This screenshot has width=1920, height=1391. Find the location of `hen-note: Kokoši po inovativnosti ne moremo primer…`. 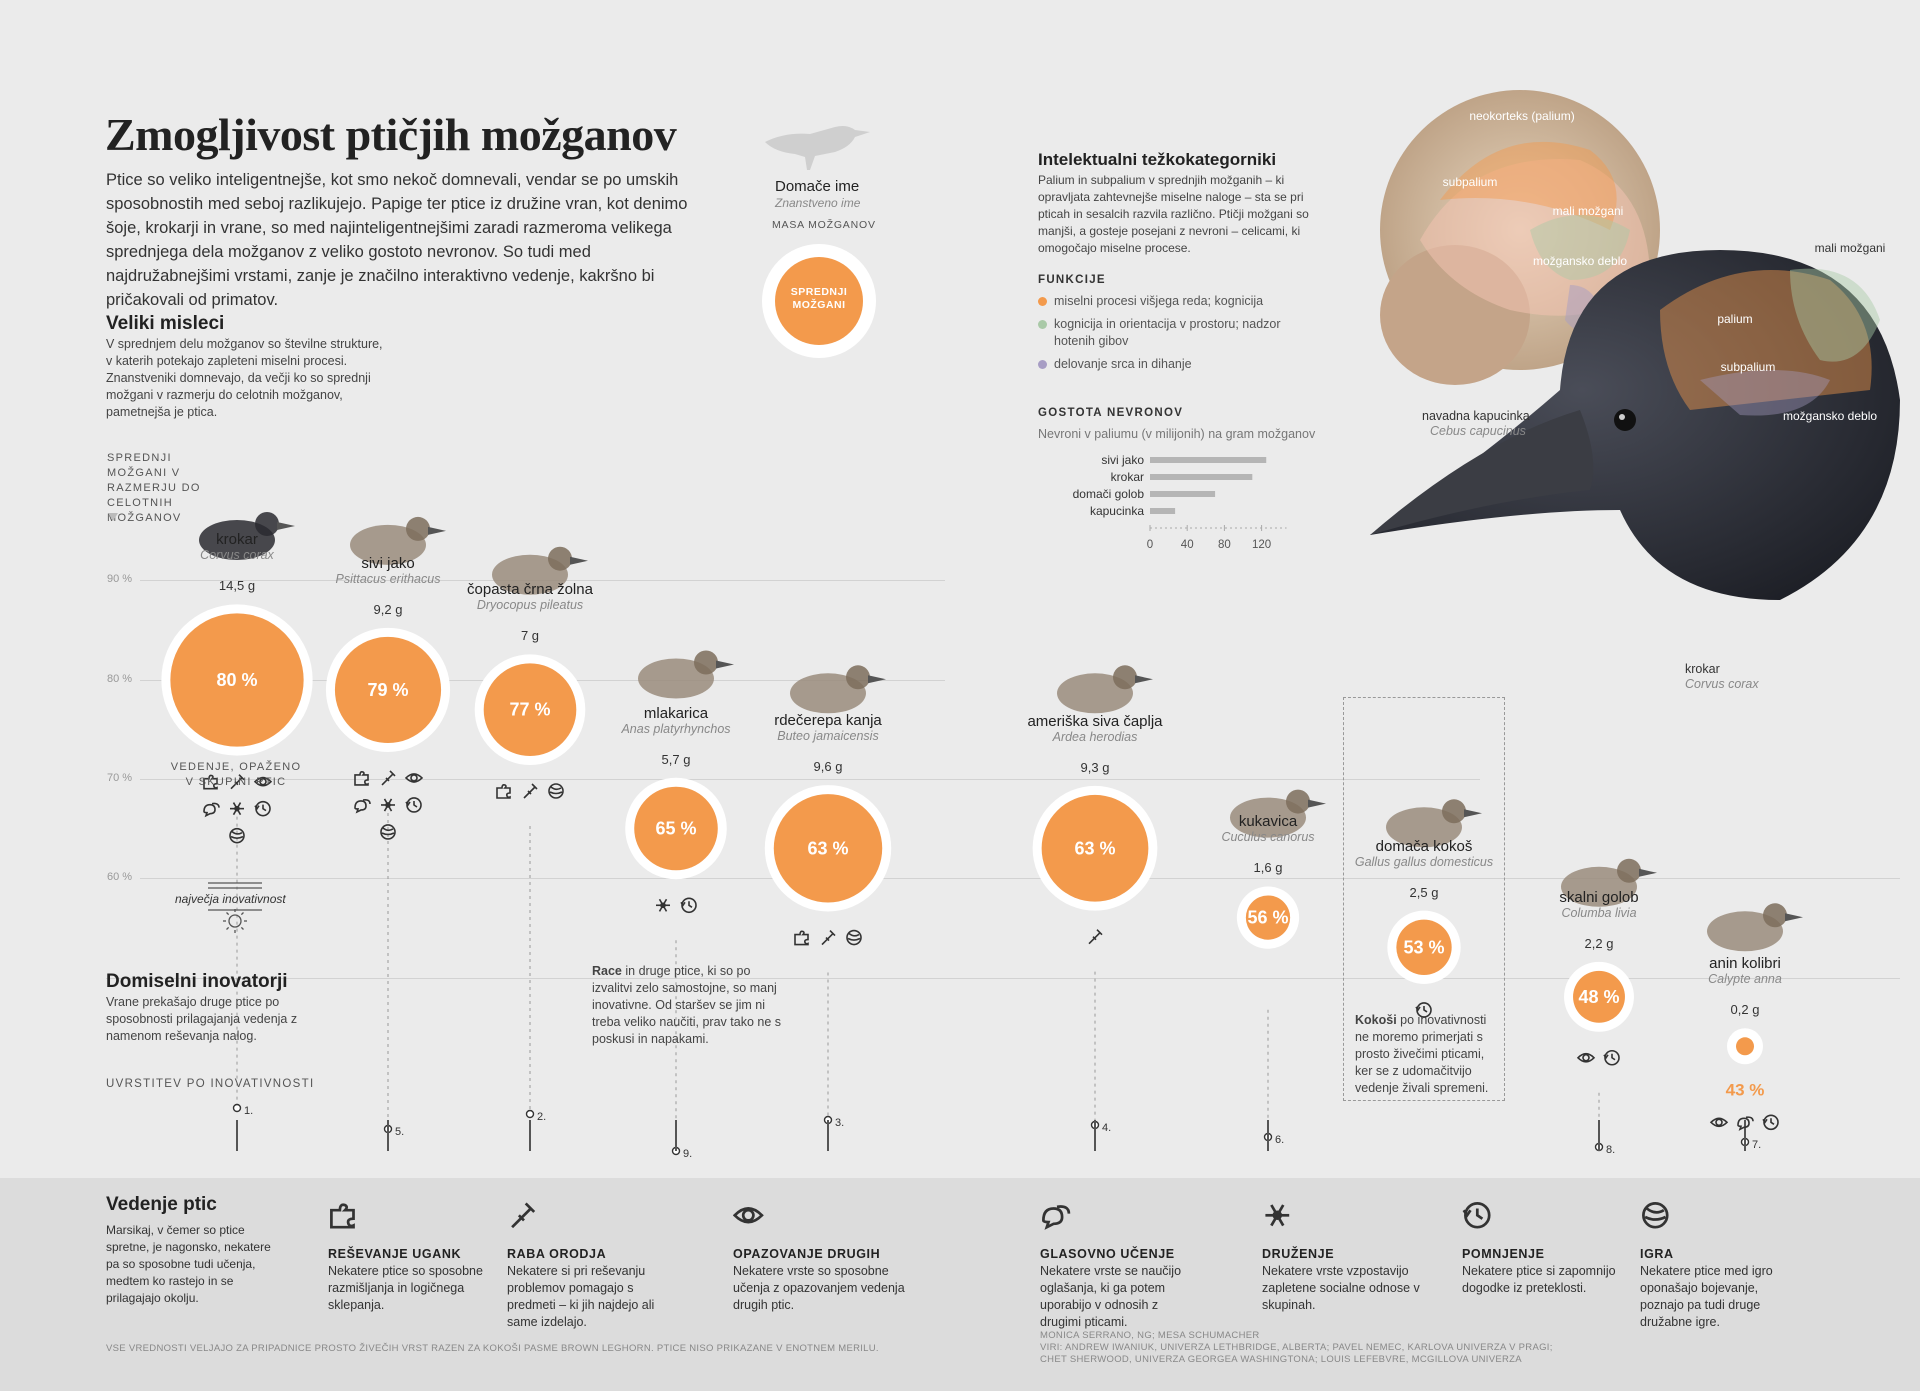

hen-note: Kokoši po inovativnosti ne moremo primer… is located at coordinates (1425, 1054).